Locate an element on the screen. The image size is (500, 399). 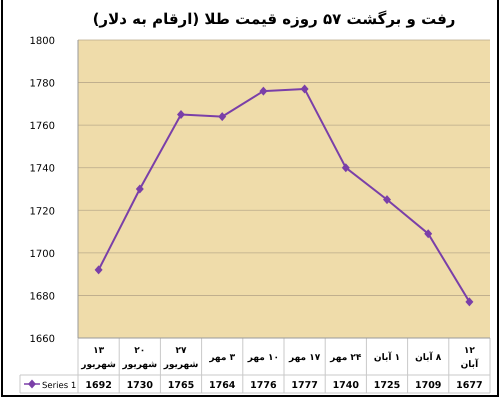
y-tick-label: 1680 is located at coordinates (42, 296).